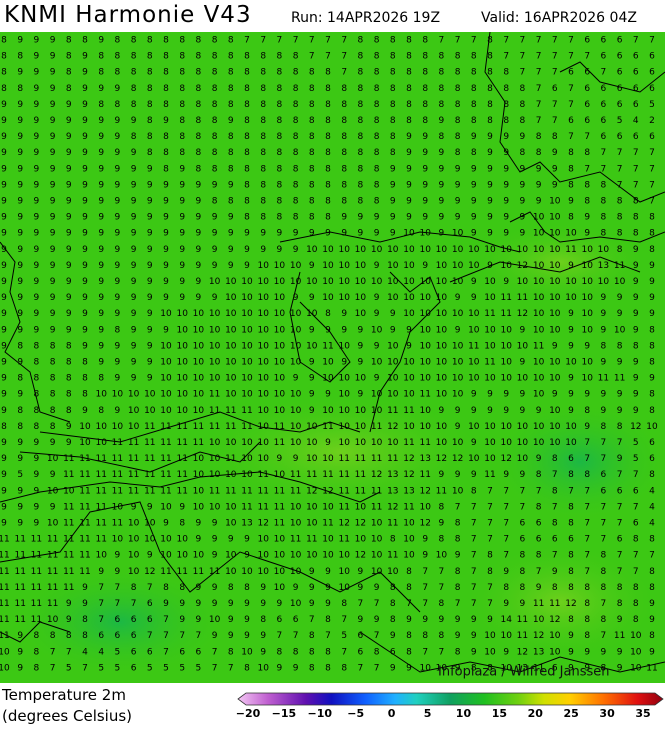 The image size is (665, 735). What do you see at coordinates (120, 622) in the screenshot?
I see `shade` at bounding box center [120, 622].